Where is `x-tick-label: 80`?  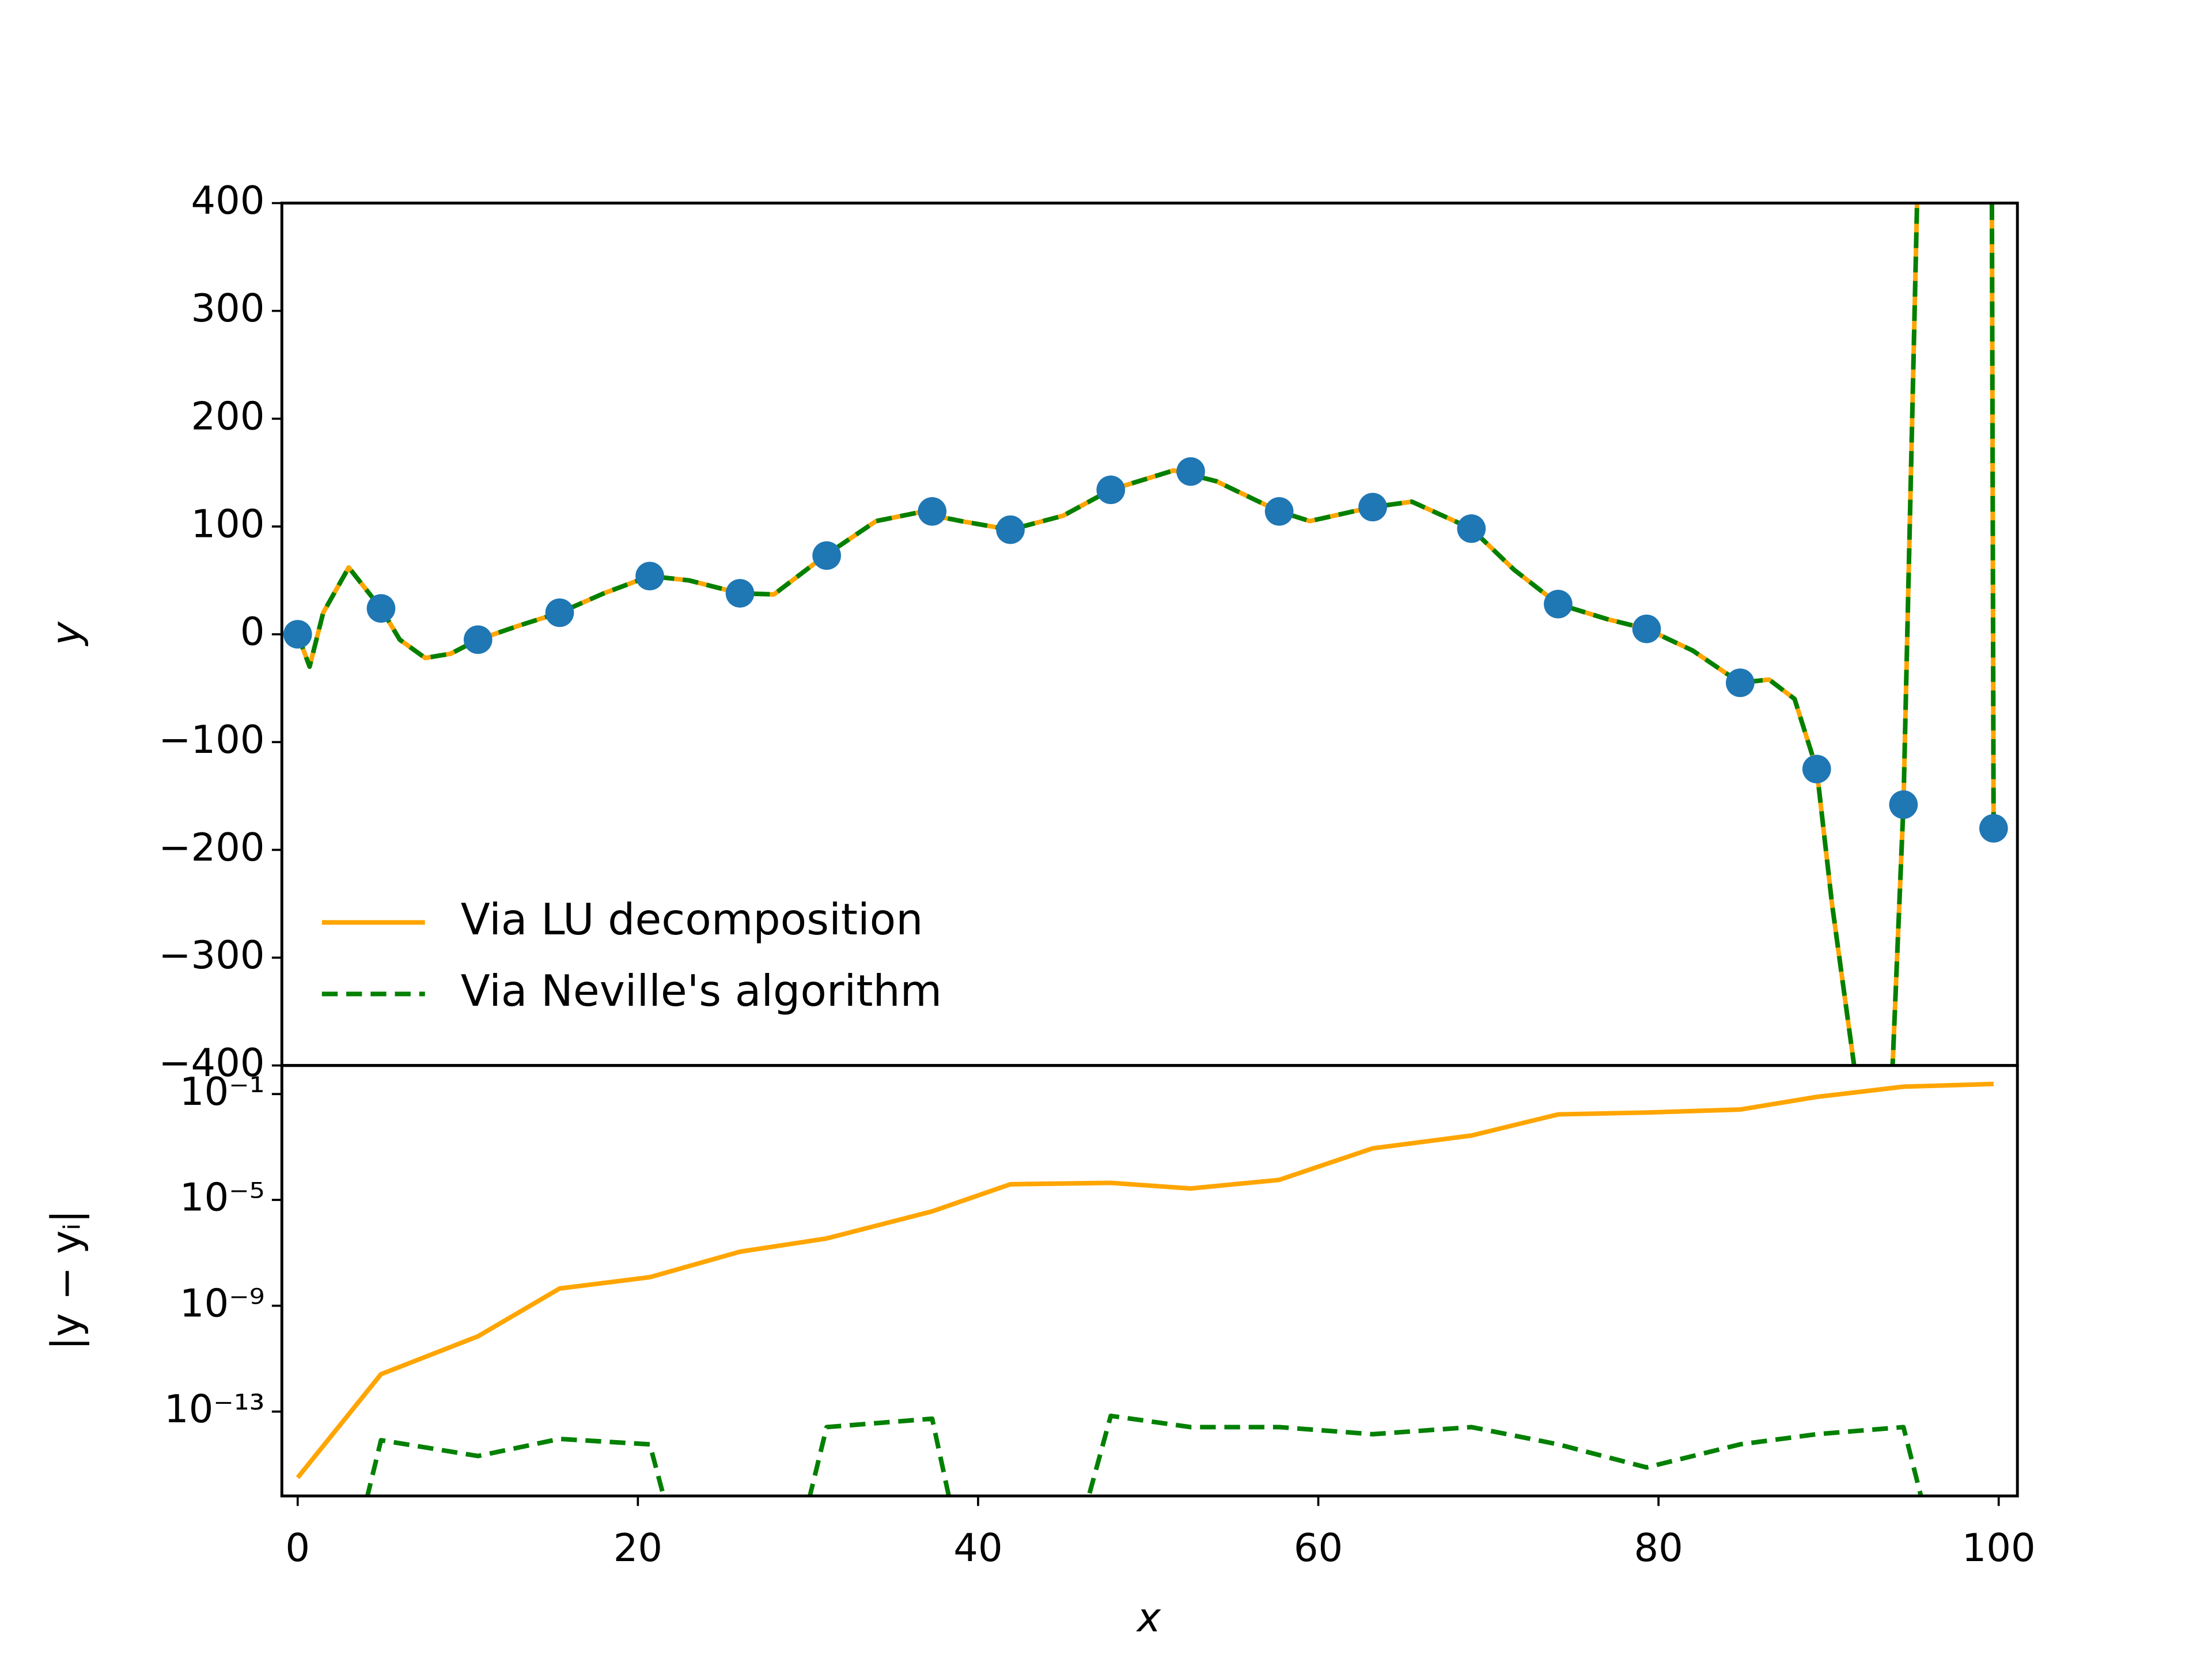
x-tick-label: 80 is located at coordinates (1658, 1547).